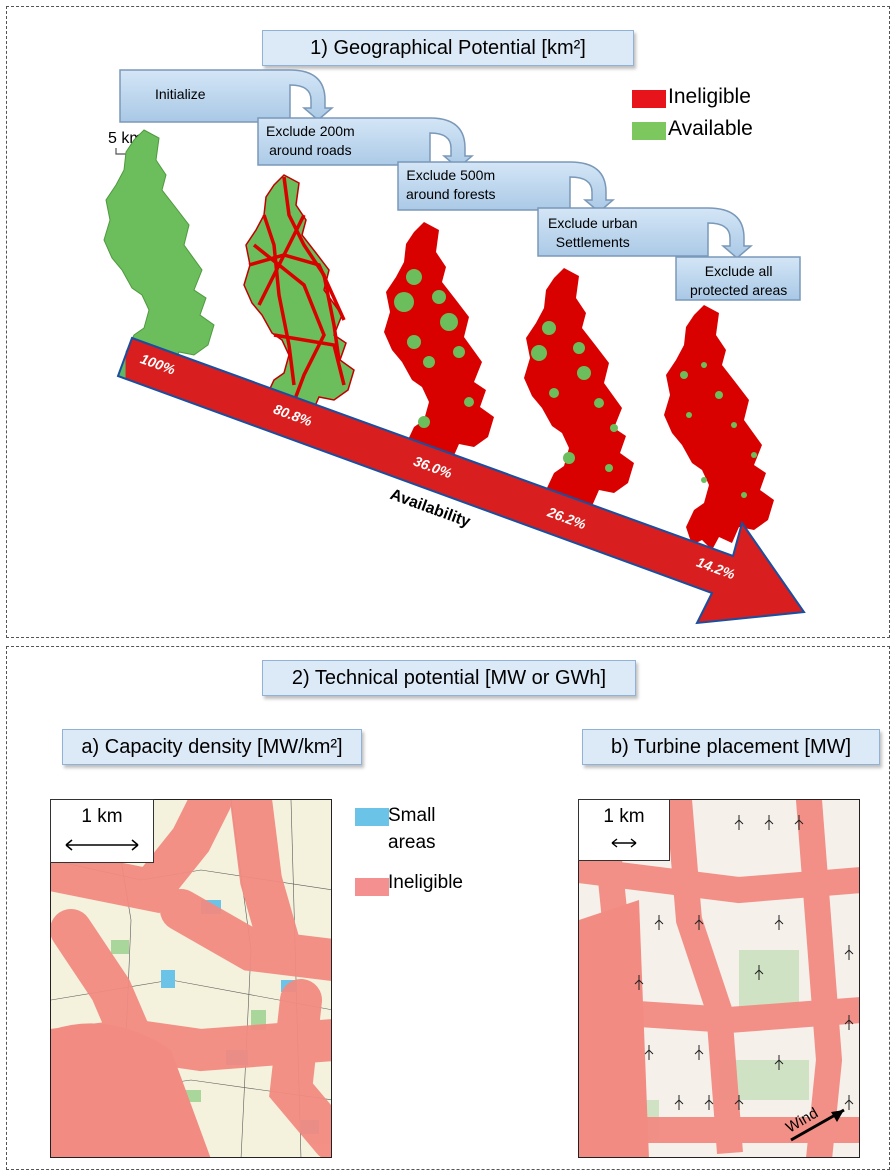  What do you see at coordinates (102, 816) in the screenshot?
I see `scale-label-a: 1 km` at bounding box center [102, 816].